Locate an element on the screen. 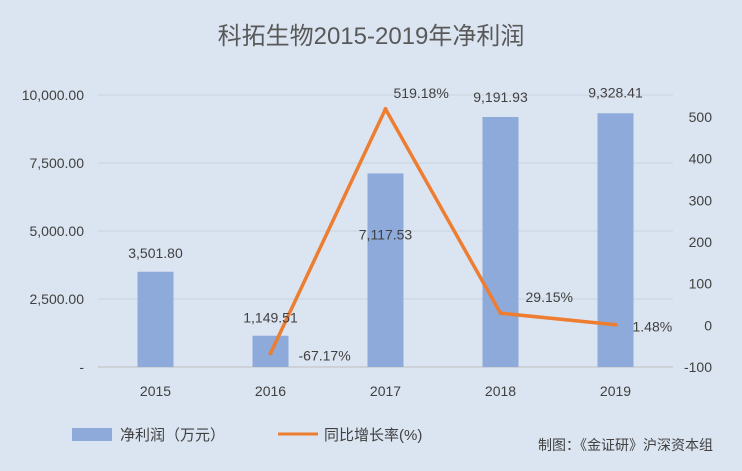  x-axis-tick-label: 2017 is located at coordinates (385, 391).